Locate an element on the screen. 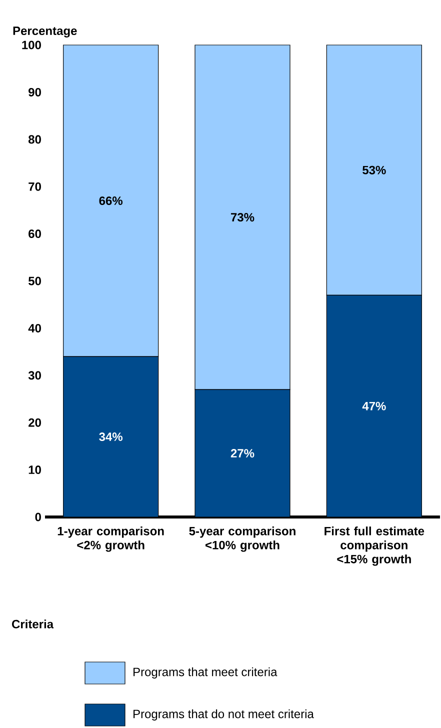 The image size is (441, 728). y-axis-title: Percentage is located at coordinates (45, 32).